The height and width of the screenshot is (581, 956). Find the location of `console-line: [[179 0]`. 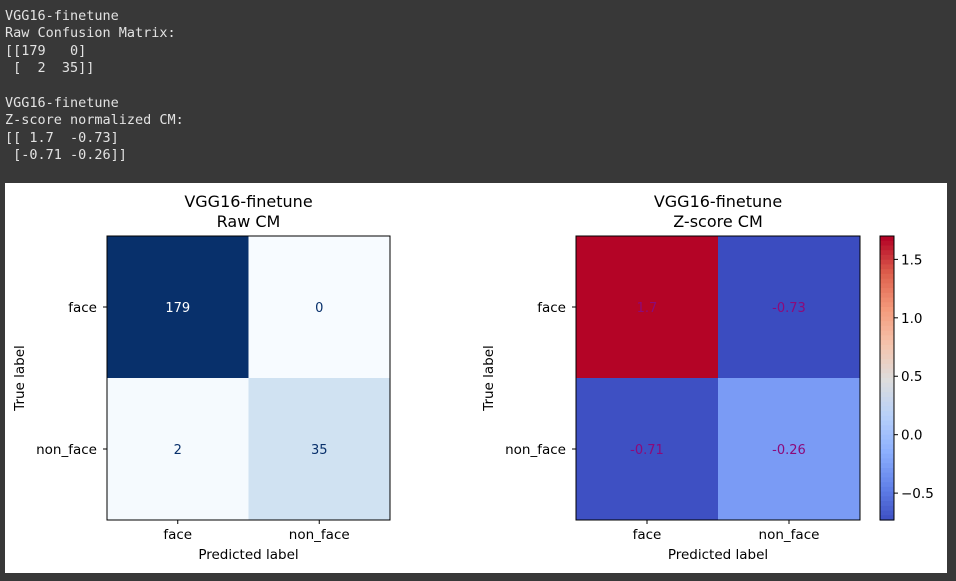

console-line: [[179 0] is located at coordinates (46, 50).